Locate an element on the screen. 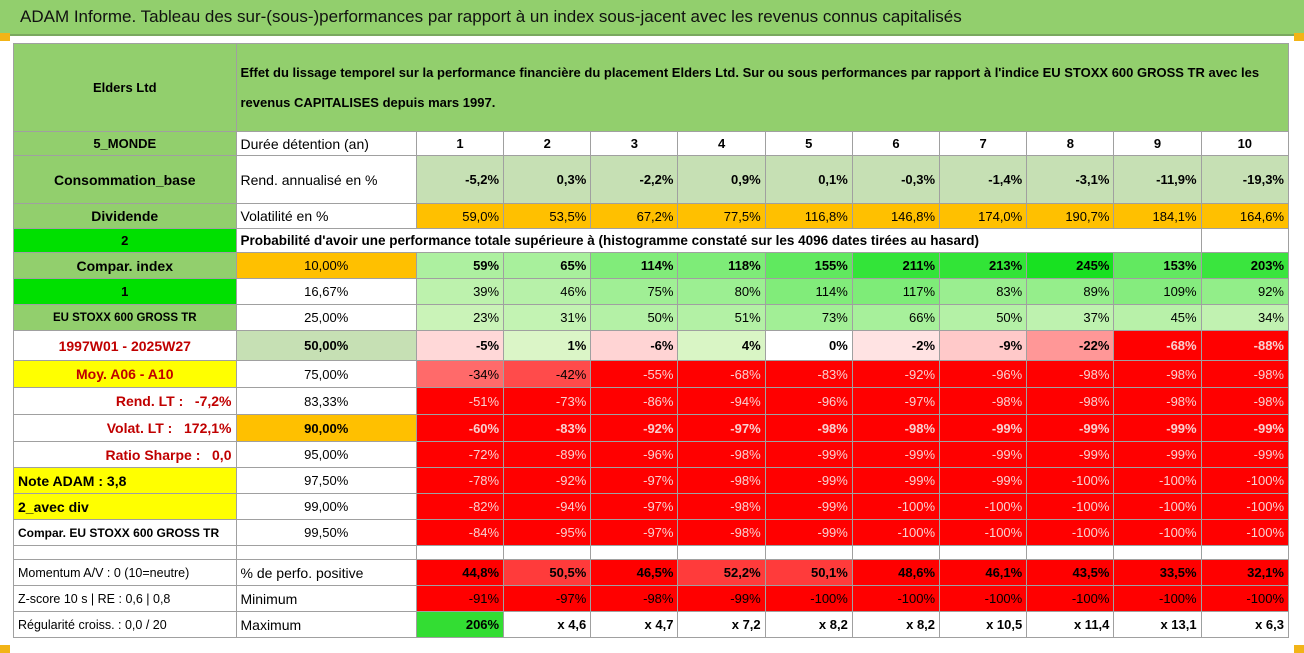 The image size is (1304, 653). selector-2: 1 is located at coordinates (125, 291).